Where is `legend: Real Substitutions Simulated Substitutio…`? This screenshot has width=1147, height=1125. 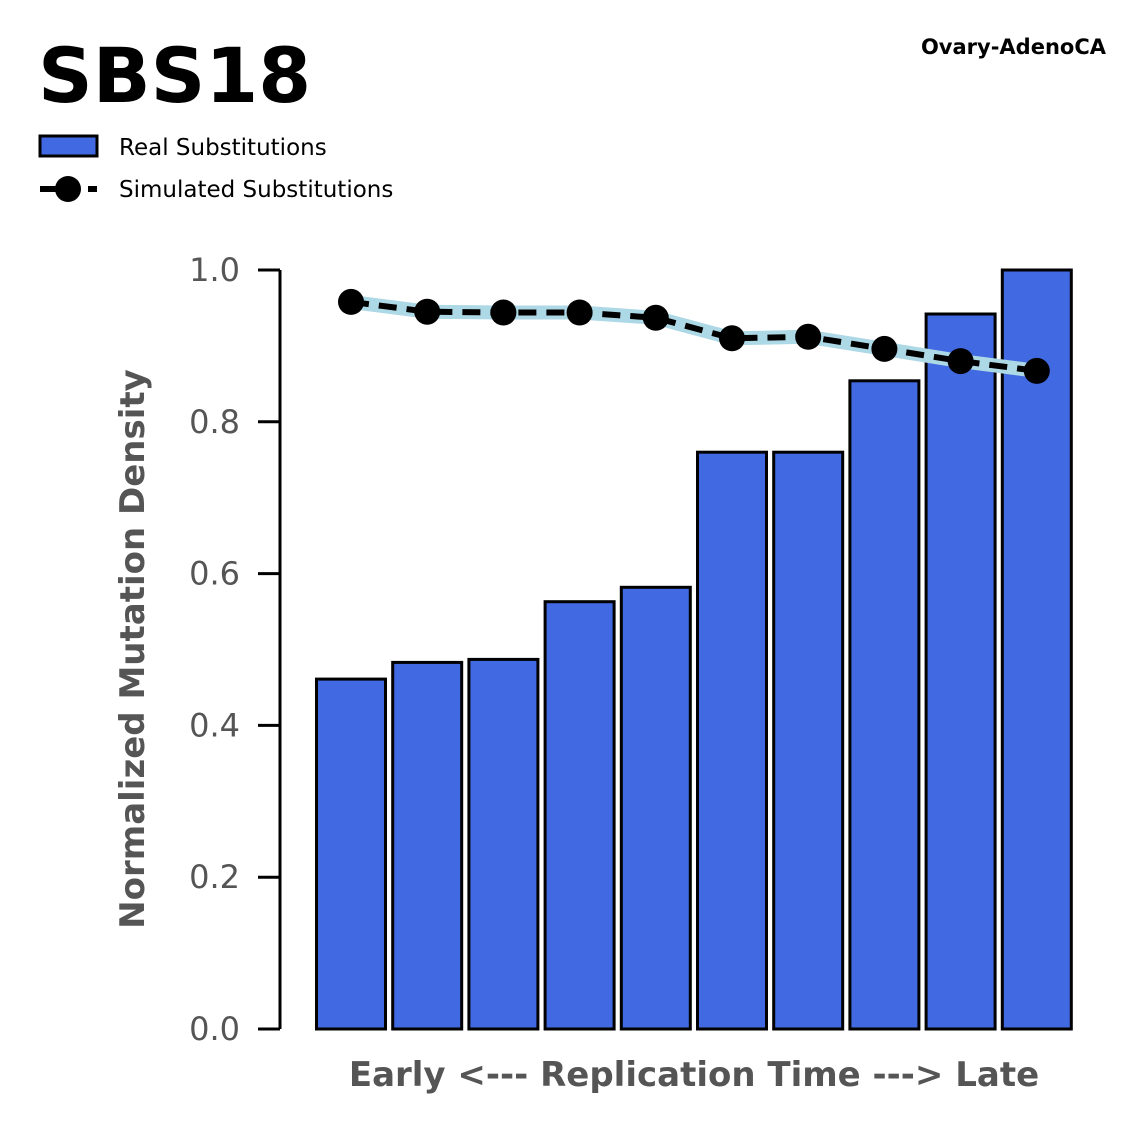
legend: Real Substitutions Simulated Substitutio… is located at coordinates (215, 168).